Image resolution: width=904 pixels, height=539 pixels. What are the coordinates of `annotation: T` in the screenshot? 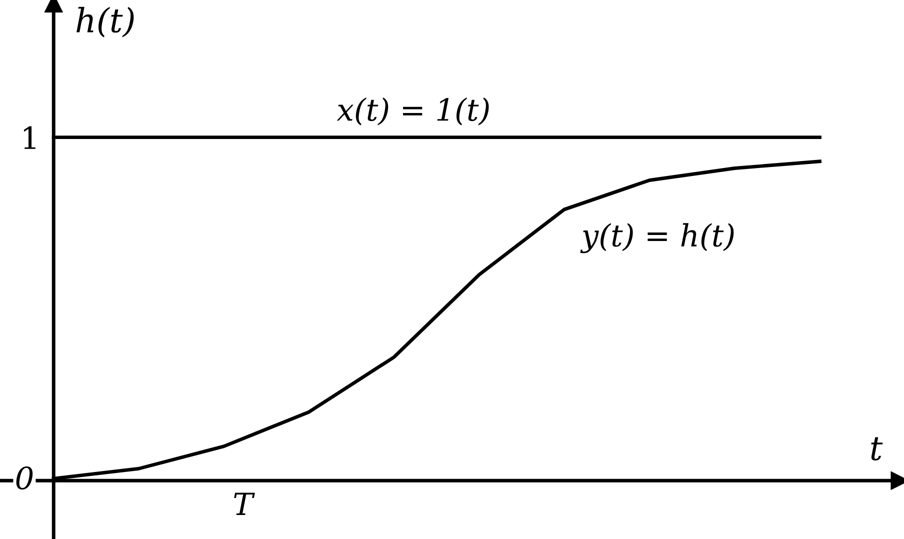 It's located at (244, 503).